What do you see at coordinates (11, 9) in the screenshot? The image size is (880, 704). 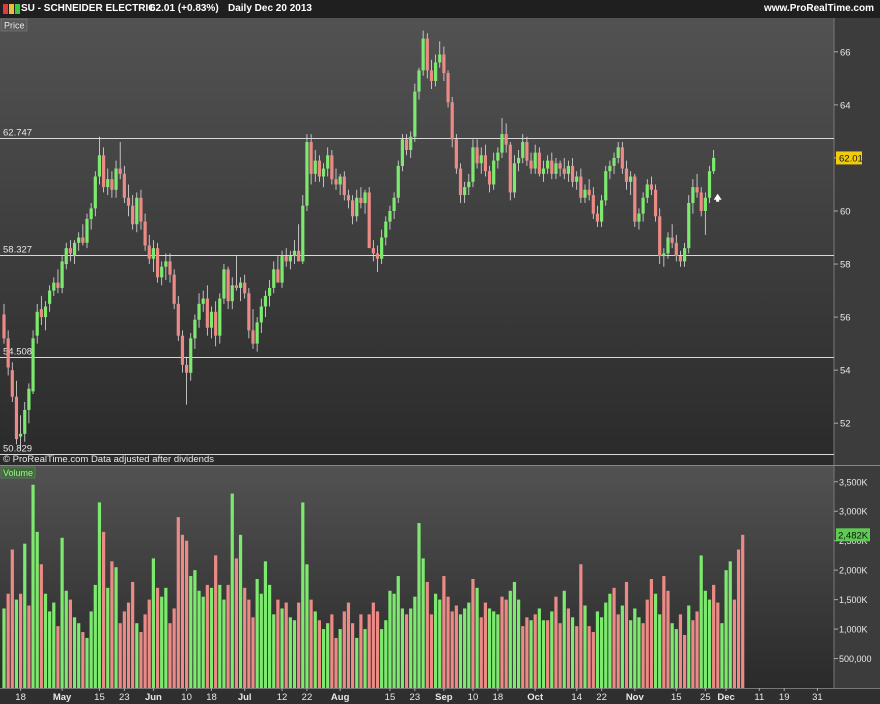 I see `yellow-toolbar-button` at bounding box center [11, 9].